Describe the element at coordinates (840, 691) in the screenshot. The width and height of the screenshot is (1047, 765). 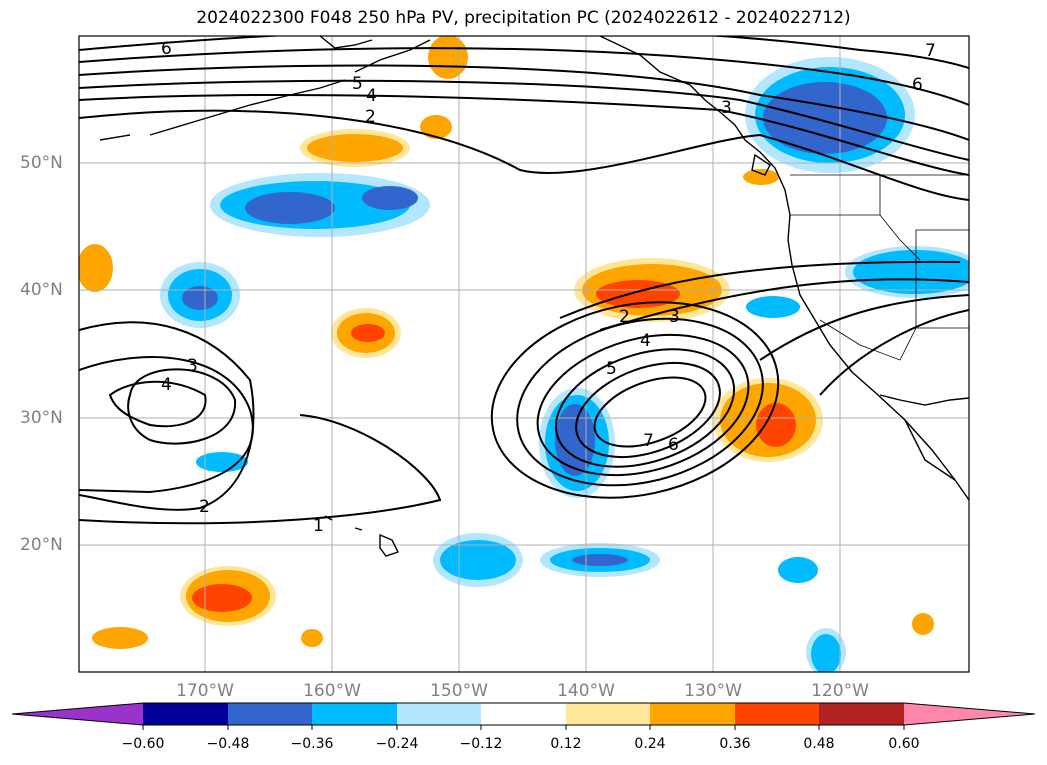
I see `lon-label: 120°W` at that location.